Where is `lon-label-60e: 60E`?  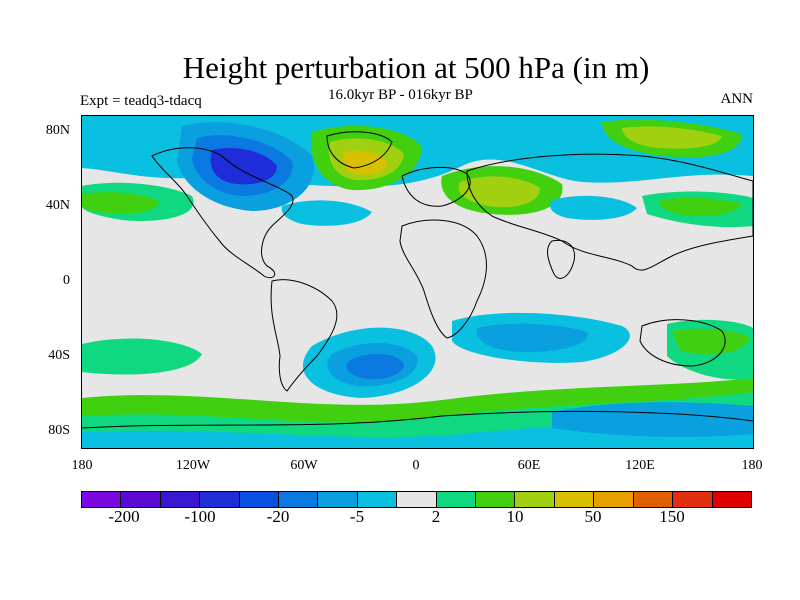
lon-label-60e: 60E is located at coordinates (529, 465).